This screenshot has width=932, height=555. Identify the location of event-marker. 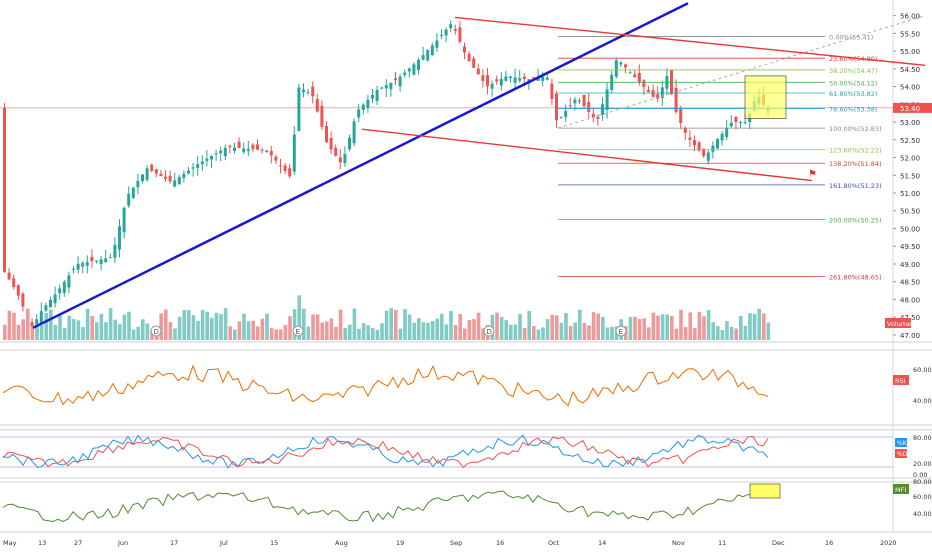
(298, 331).